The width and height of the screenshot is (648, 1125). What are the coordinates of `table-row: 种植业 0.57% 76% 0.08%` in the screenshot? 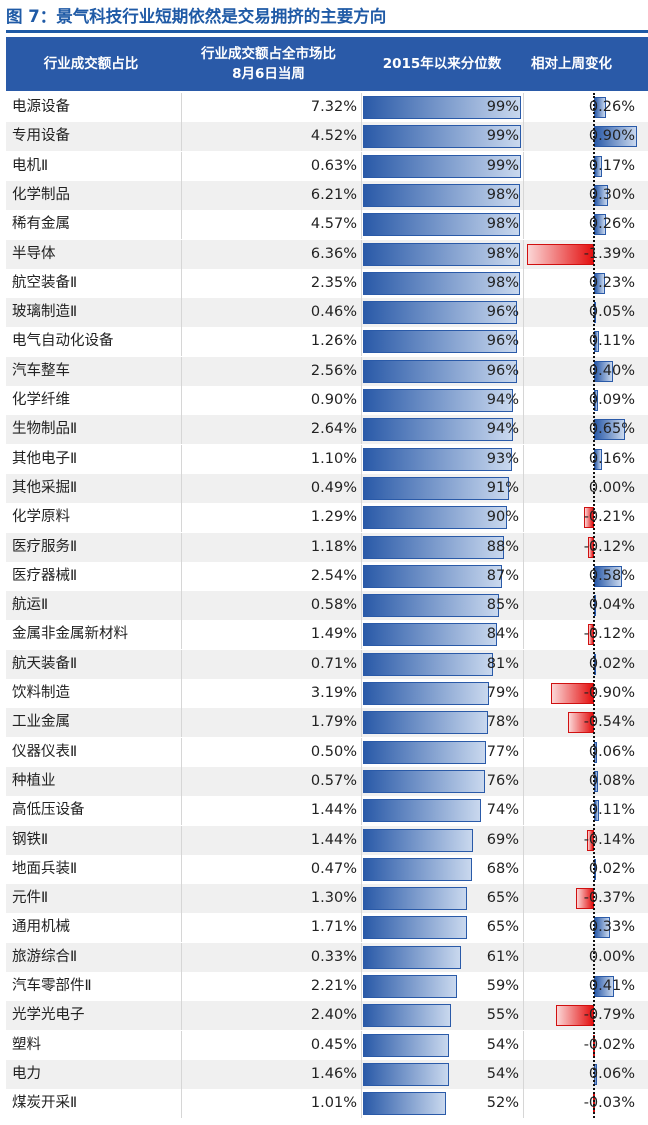 It's located at (327, 781).